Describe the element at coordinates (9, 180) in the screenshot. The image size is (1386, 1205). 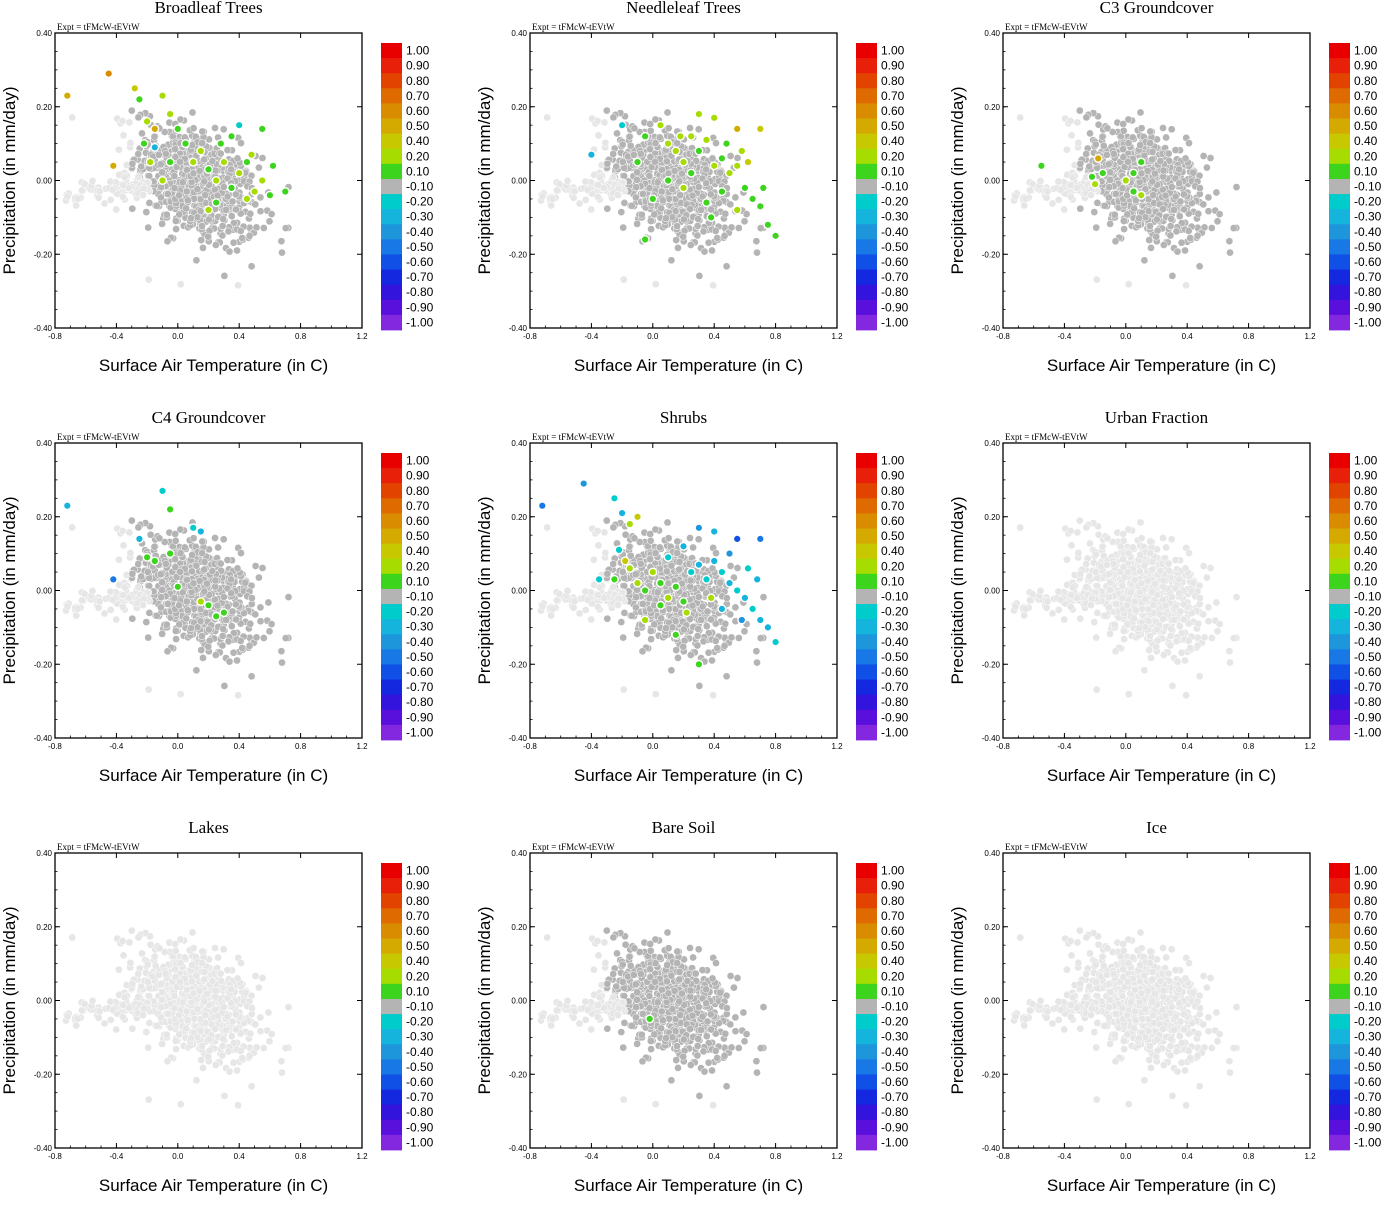
I see `y-axis-label: Precipitation (in mm/day)` at that location.